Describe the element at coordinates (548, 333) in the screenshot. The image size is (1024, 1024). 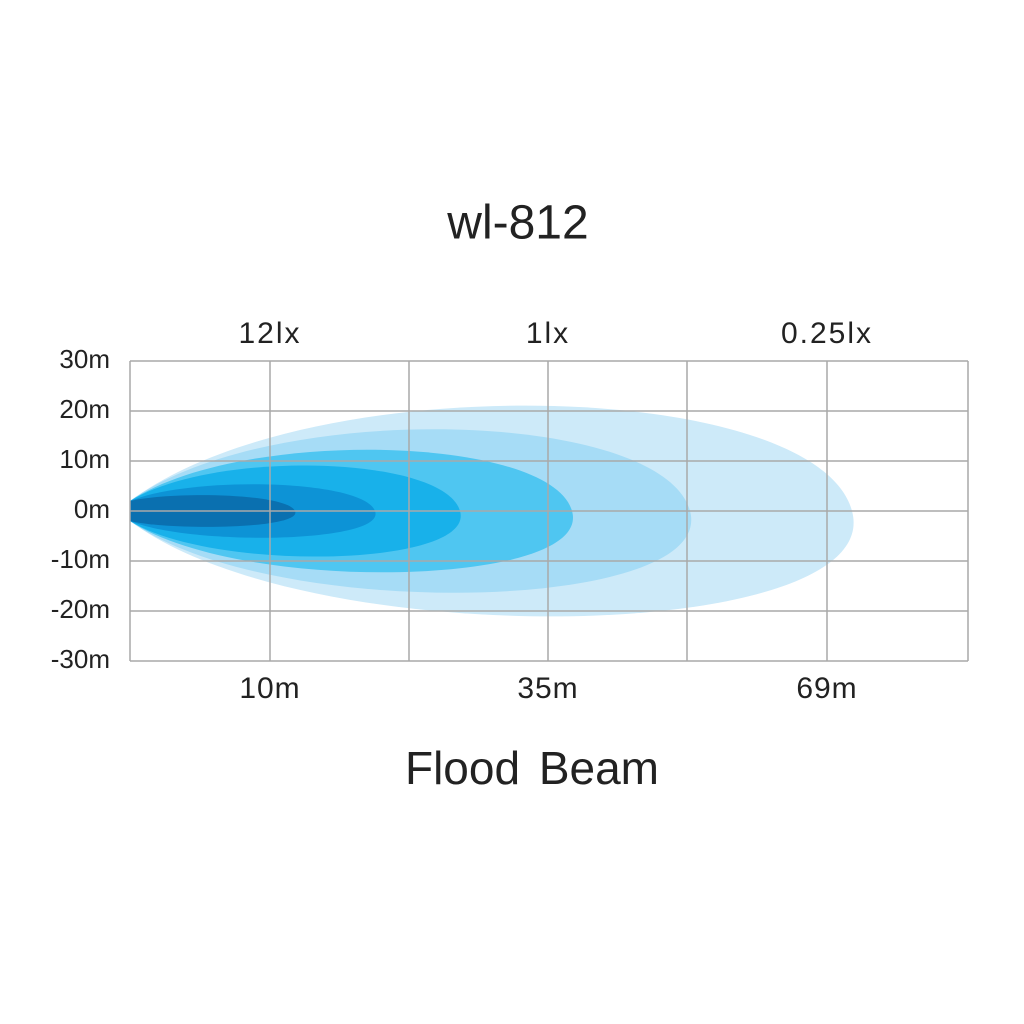
I see `top-label: 1lx` at that location.